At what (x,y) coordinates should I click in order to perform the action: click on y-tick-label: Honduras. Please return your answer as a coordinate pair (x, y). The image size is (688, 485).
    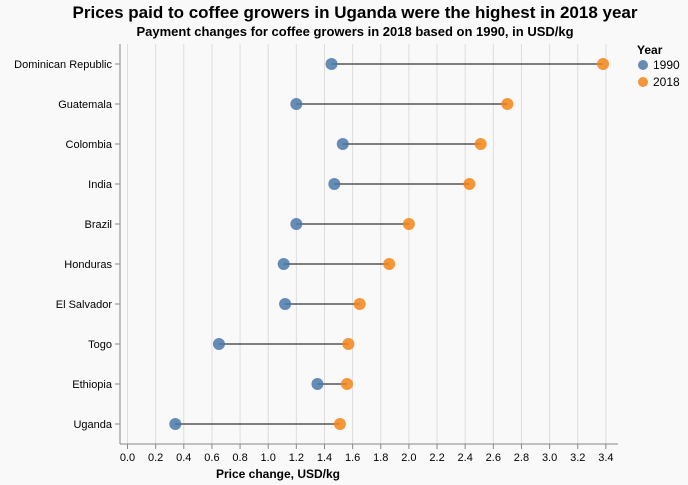
    Looking at the image, I should click on (88, 265).